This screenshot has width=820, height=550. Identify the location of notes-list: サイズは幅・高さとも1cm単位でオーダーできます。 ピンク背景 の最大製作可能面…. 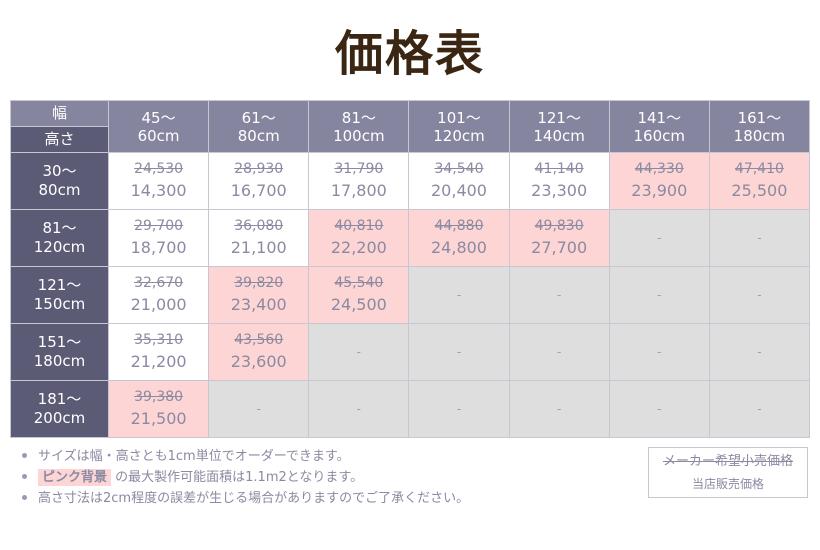
(245, 477).